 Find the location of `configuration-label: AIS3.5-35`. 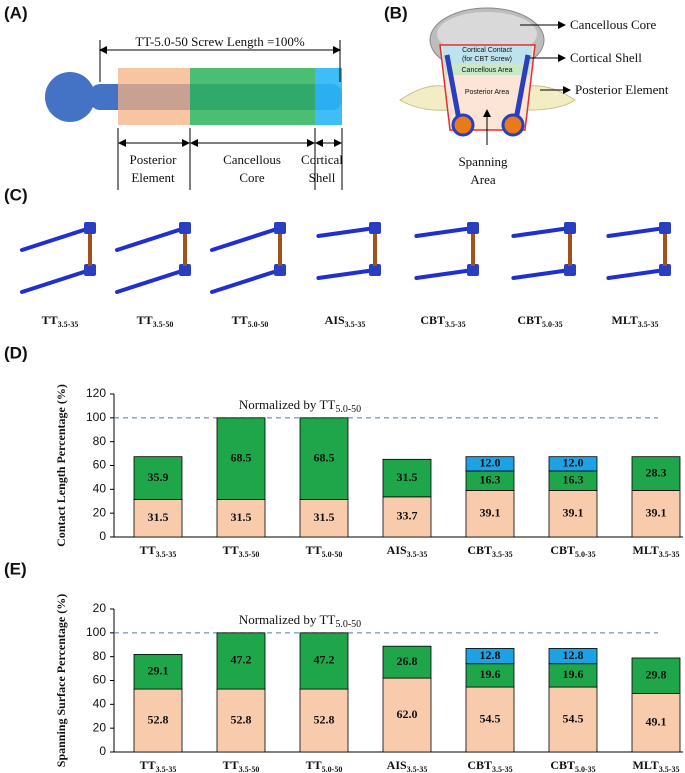

configuration-label: AIS3.5-35 is located at coordinates (345, 321).